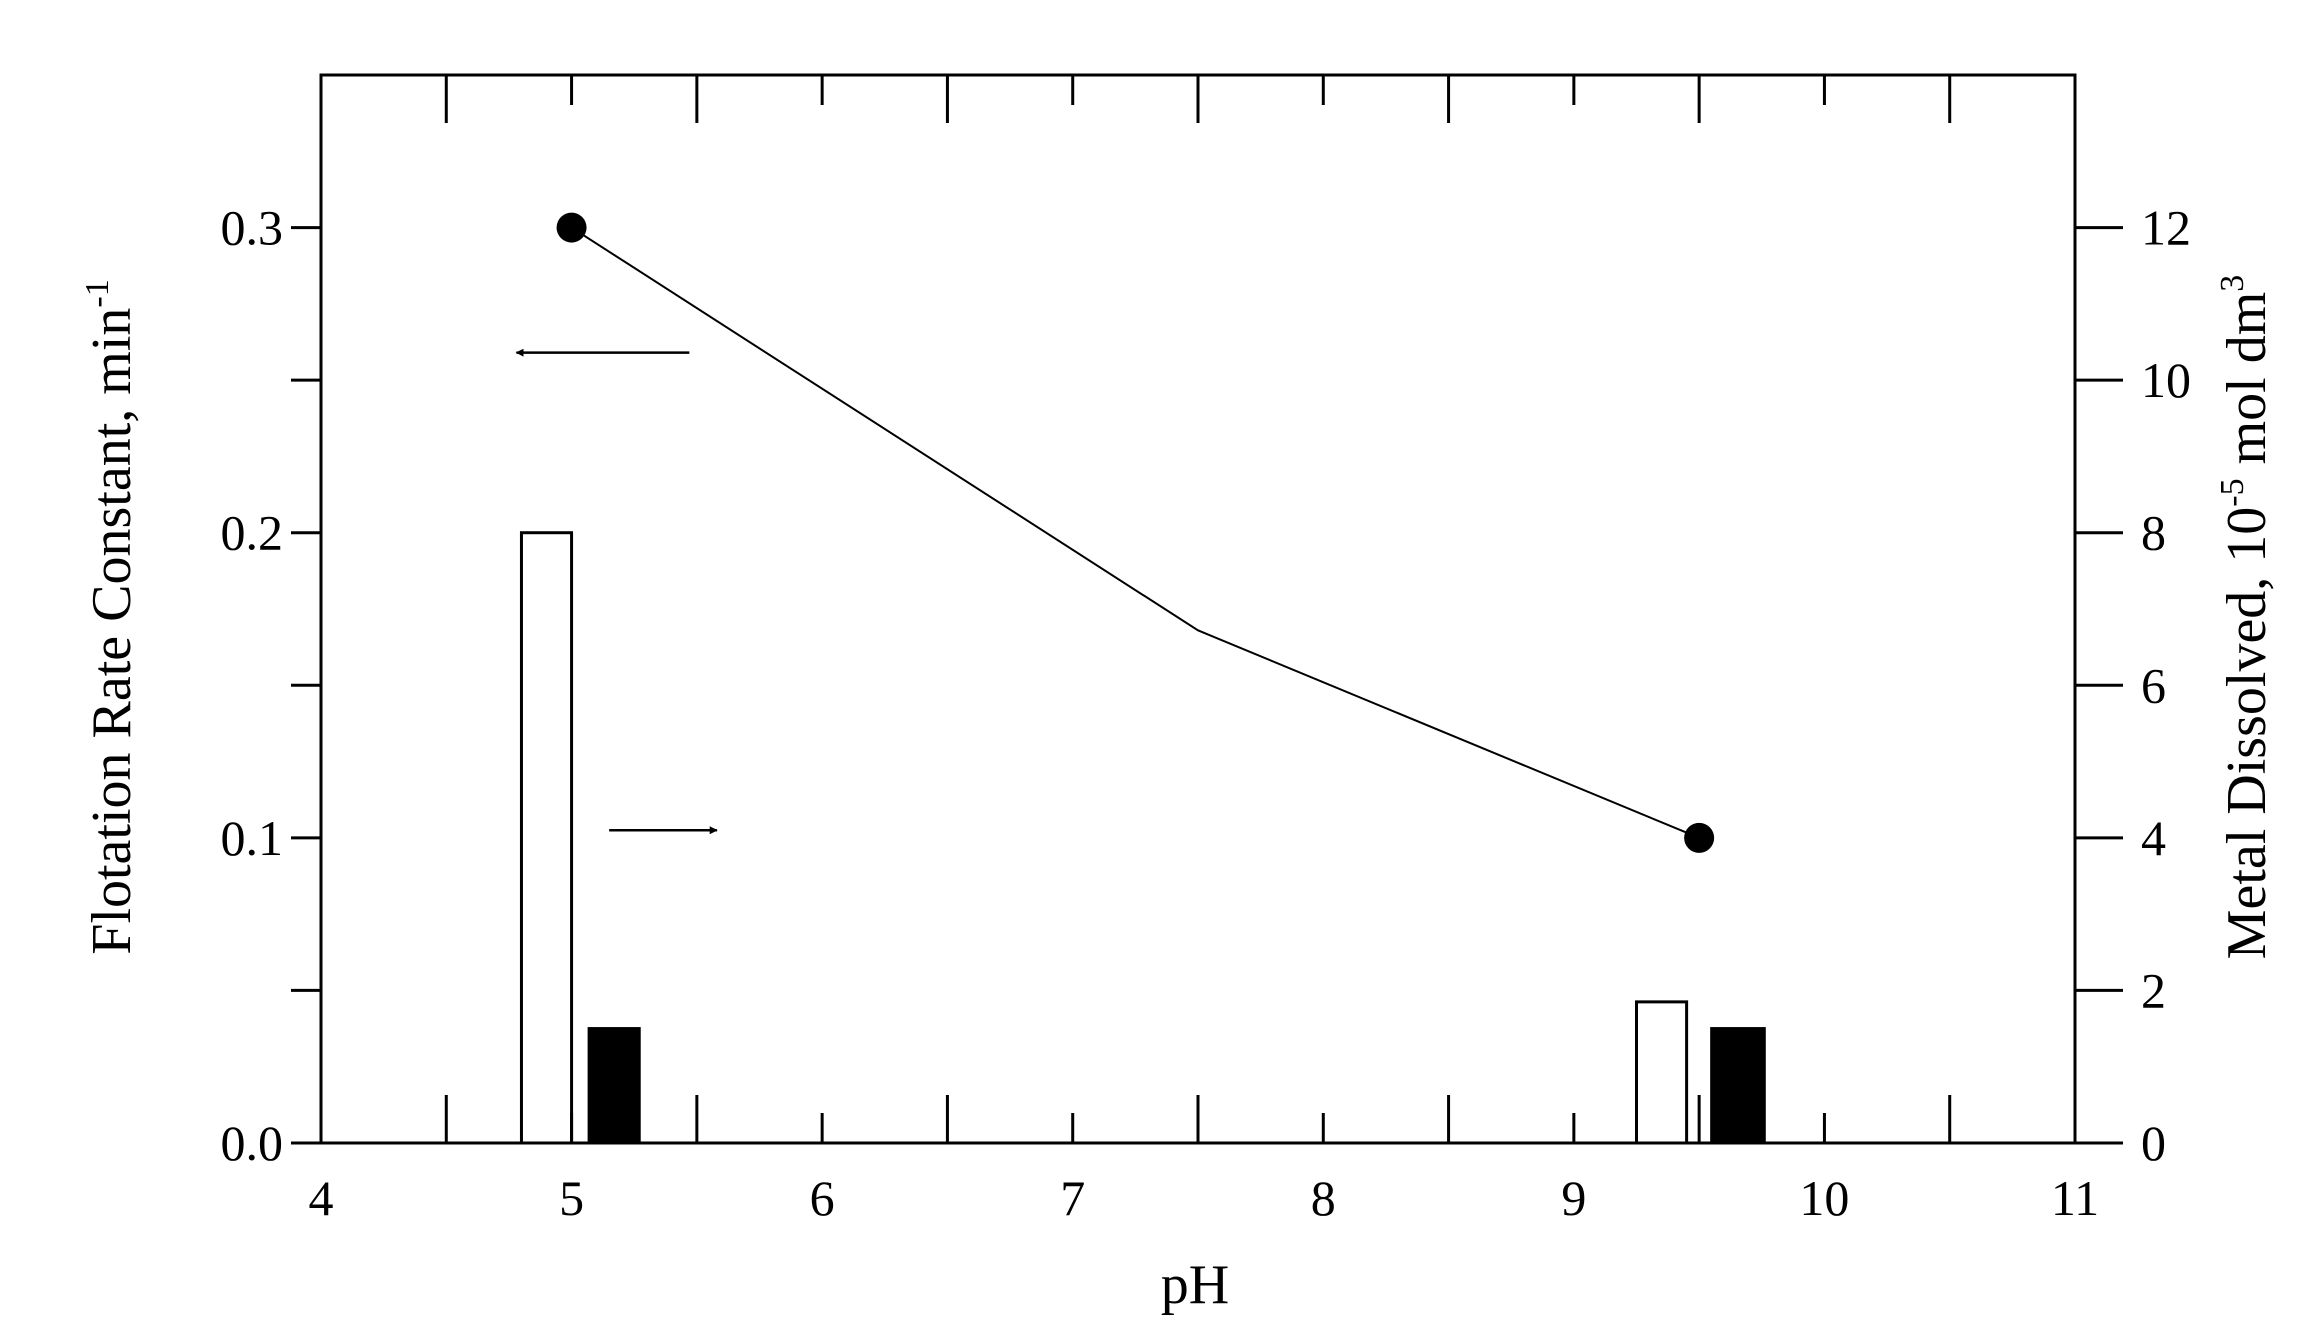 The image size is (2299, 1339). I want to click on x-tick-label: 11, so click(2075, 1198).